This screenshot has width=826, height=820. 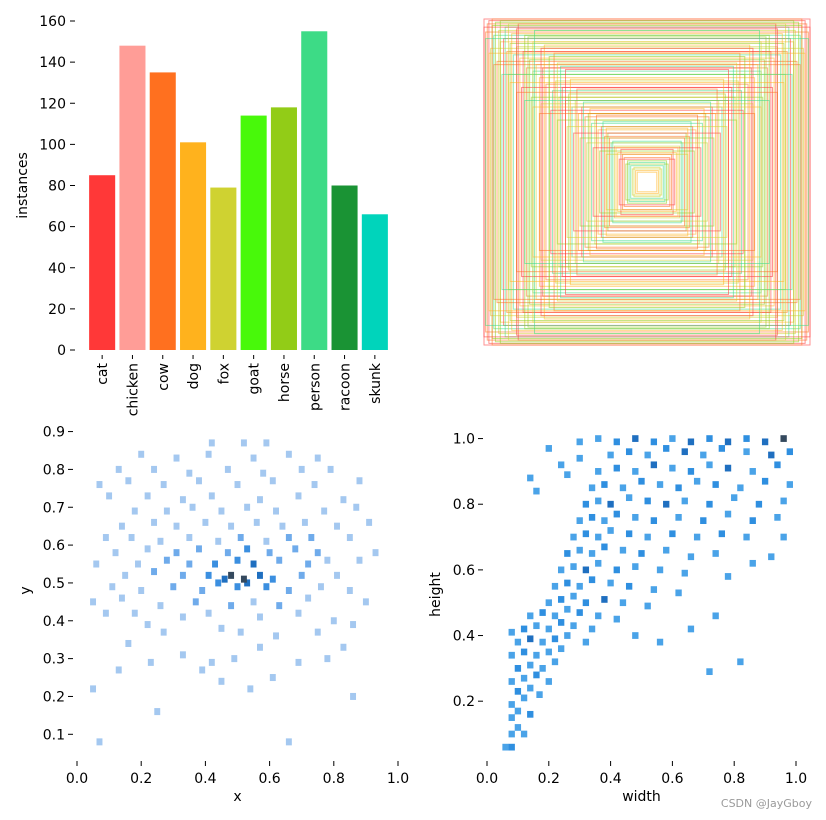 I want to click on bar-xtick-label: cow, so click(x=164, y=377).